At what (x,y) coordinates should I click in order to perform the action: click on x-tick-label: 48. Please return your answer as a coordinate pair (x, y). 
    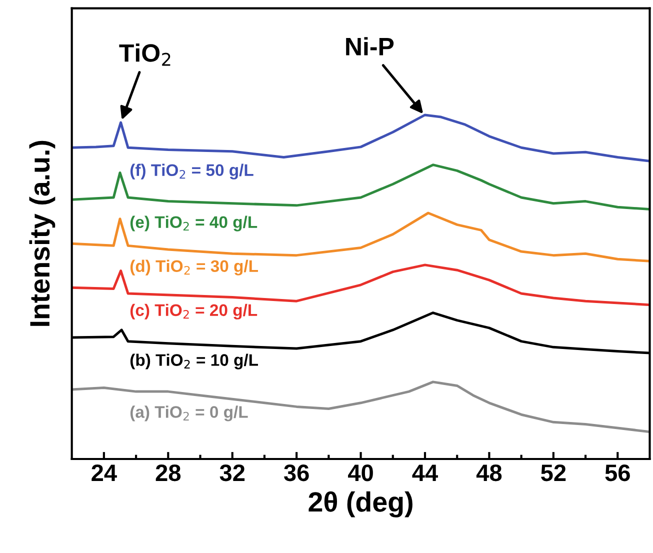
    Looking at the image, I should click on (489, 473).